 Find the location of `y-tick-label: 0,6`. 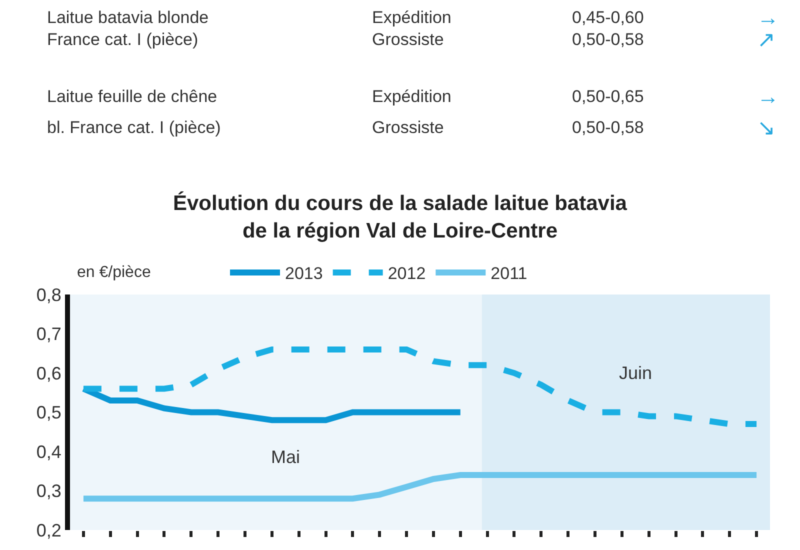

y-tick-label: 0,6 is located at coordinates (49, 373).